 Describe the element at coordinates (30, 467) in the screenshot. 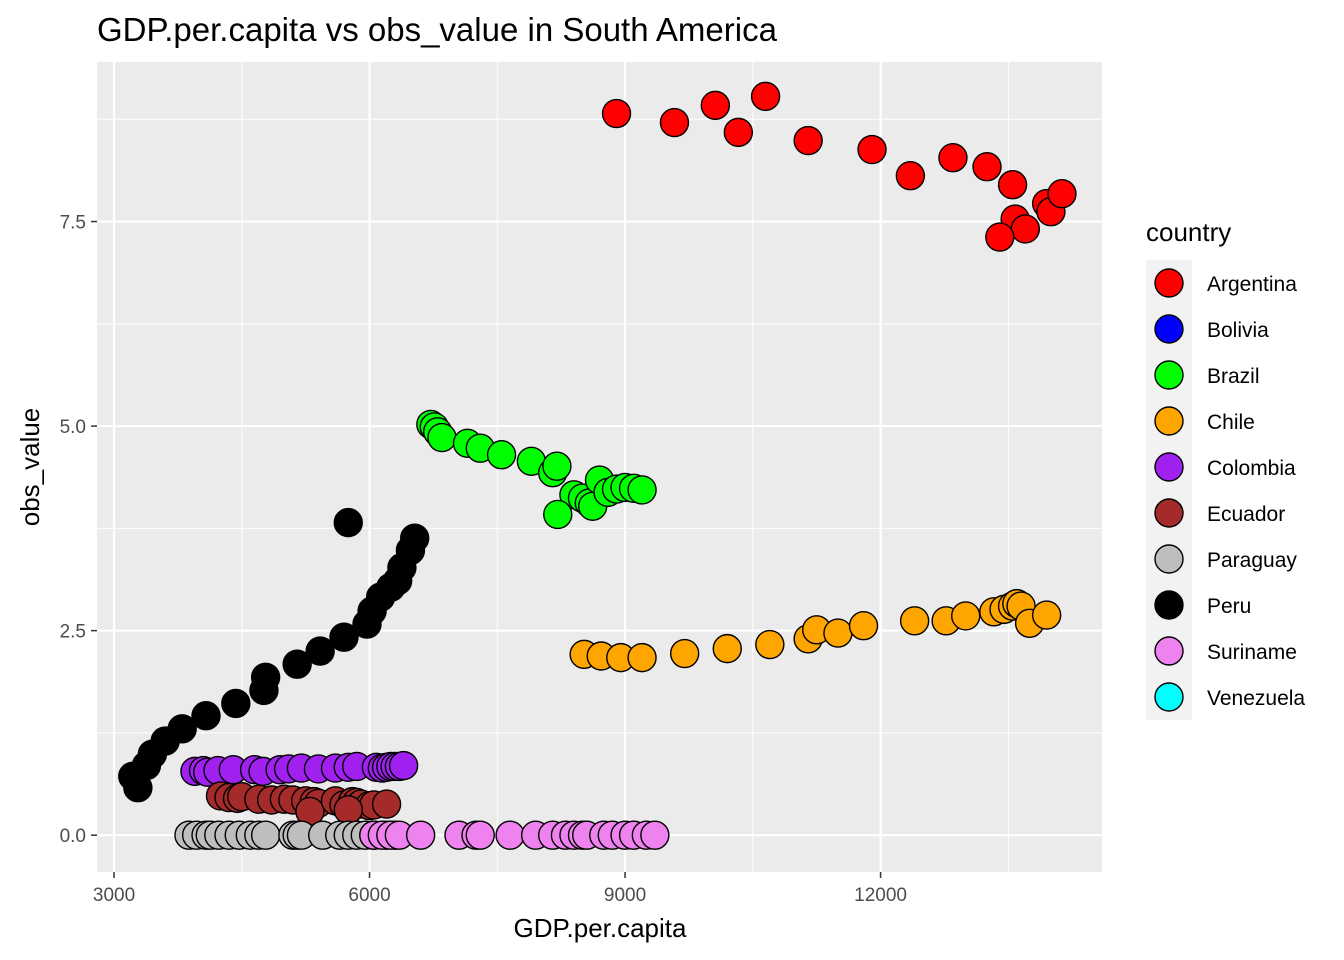

I see `y-axis-title: obs_value` at that location.